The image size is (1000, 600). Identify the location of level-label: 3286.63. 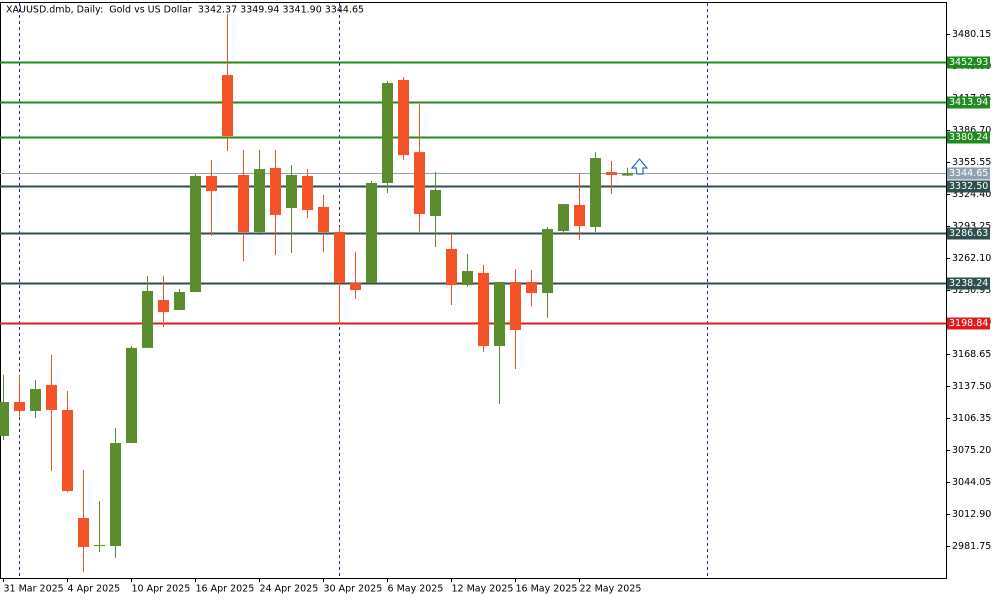
(968, 233).